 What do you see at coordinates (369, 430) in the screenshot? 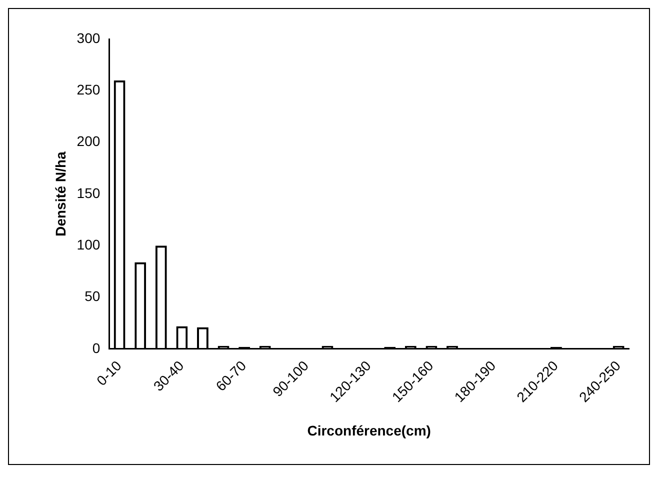
I see `x-axis-title: Circonférence(cm)` at bounding box center [369, 430].